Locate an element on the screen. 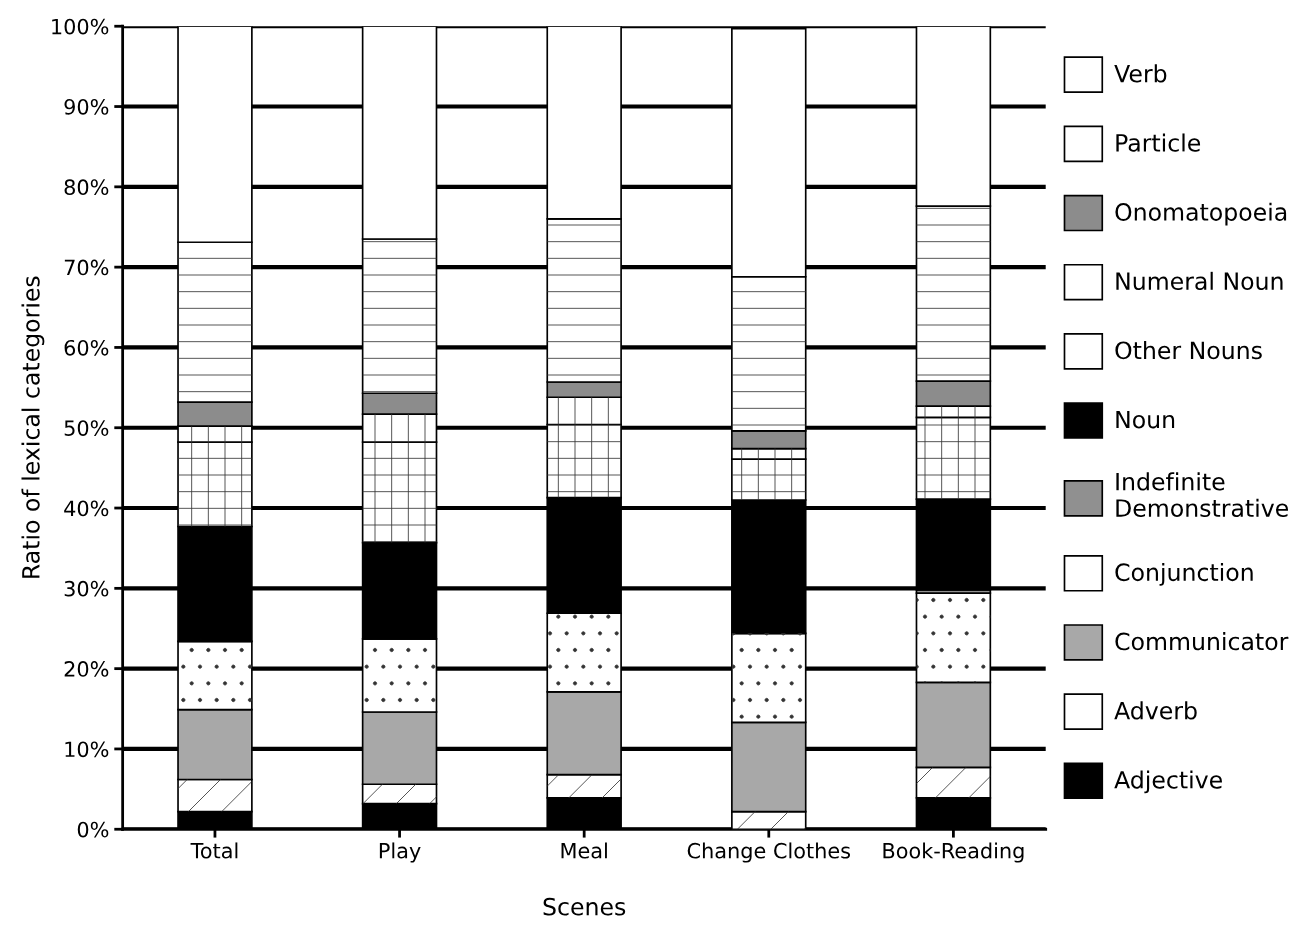 The height and width of the screenshot is (937, 1291). x-tick-label: Play is located at coordinates (400, 852).